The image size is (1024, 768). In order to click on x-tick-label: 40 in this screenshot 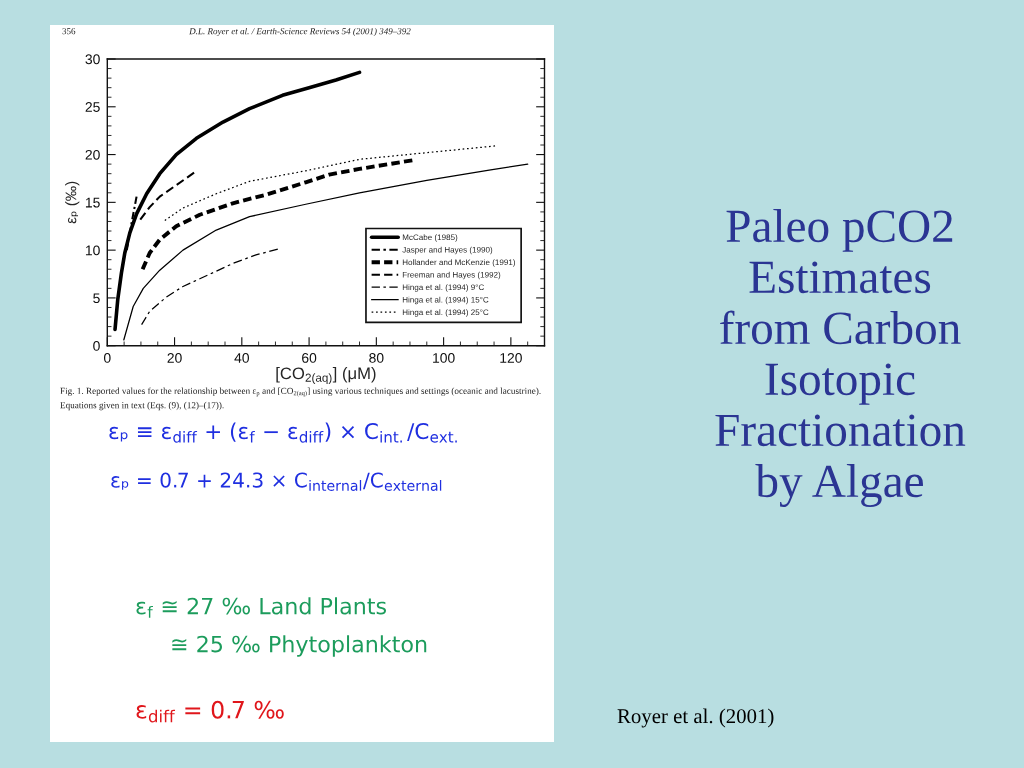, I will do `click(241, 358)`.